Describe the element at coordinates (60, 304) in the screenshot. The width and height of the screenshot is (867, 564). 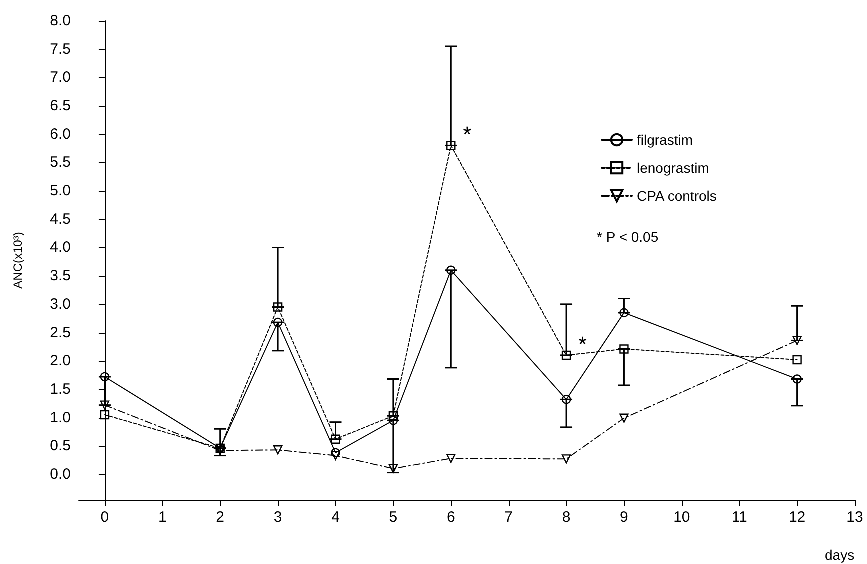
I see `y-tick-label: 3.0` at that location.